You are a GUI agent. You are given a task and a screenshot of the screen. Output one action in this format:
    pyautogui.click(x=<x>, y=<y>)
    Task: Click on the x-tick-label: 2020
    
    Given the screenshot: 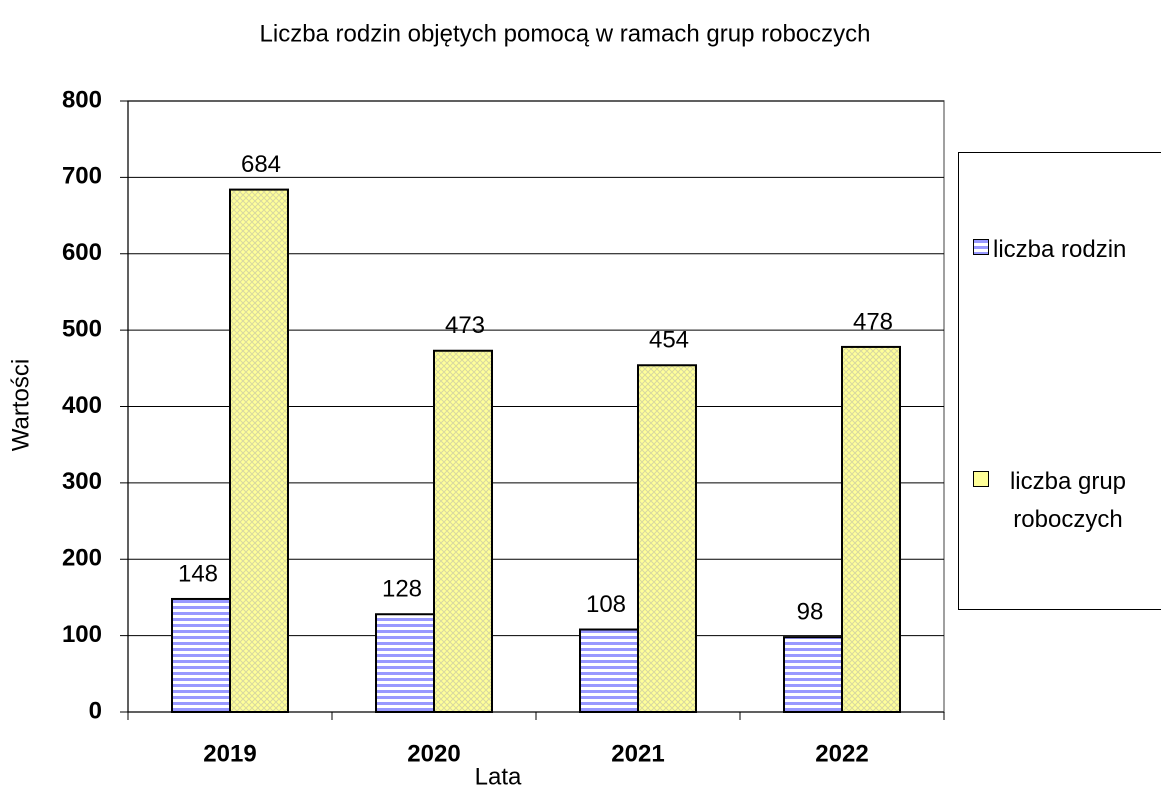 What is the action you would take?
    pyautogui.click(x=433, y=753)
    